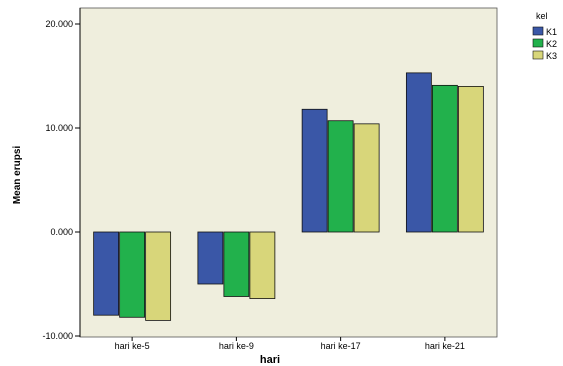 This screenshot has height=366, width=563. Describe the element at coordinates (59, 24) in the screenshot. I see `y-tick-label: 20.000` at that location.